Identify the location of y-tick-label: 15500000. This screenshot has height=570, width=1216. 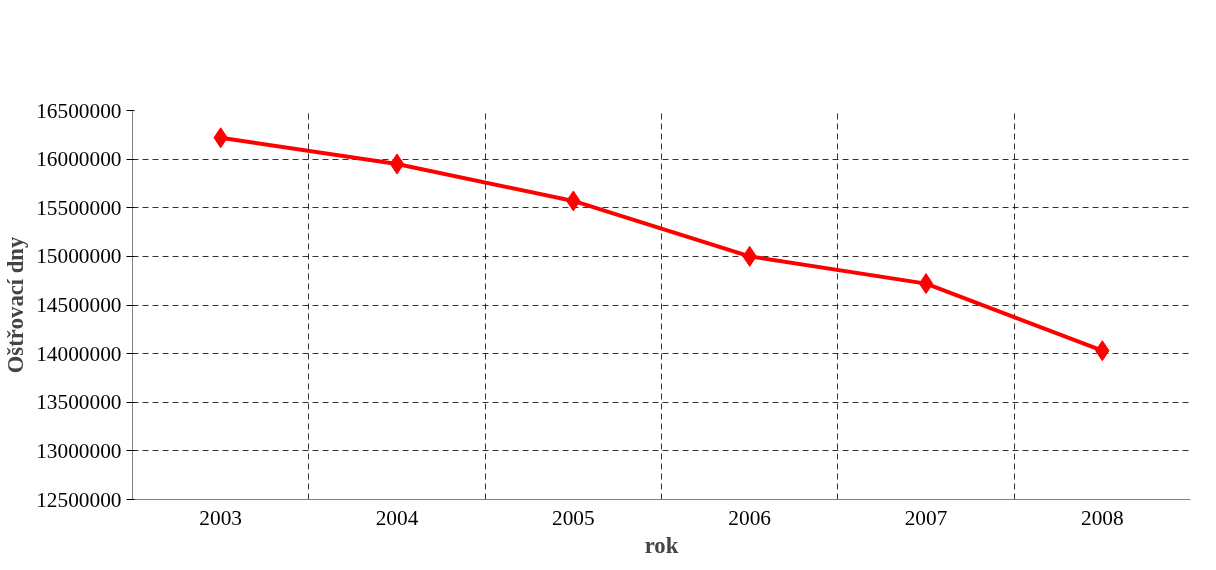
(79, 207).